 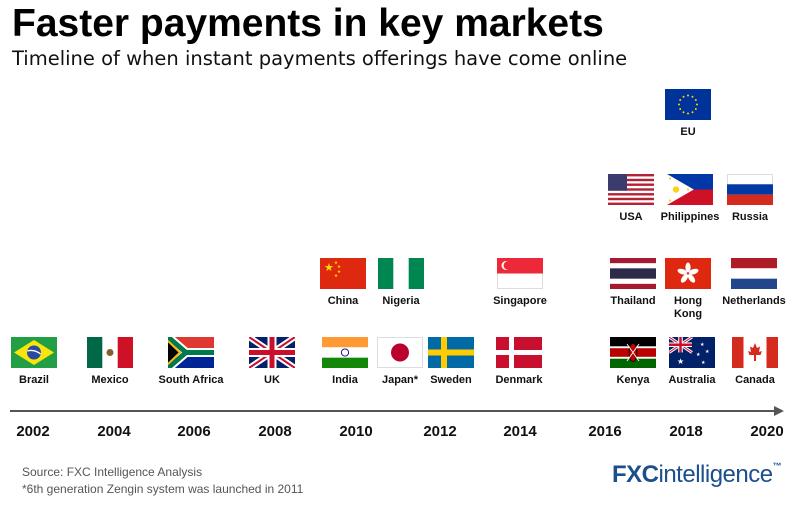 What do you see at coordinates (750, 189) in the screenshot?
I see `russia-flag-icon` at bounding box center [750, 189].